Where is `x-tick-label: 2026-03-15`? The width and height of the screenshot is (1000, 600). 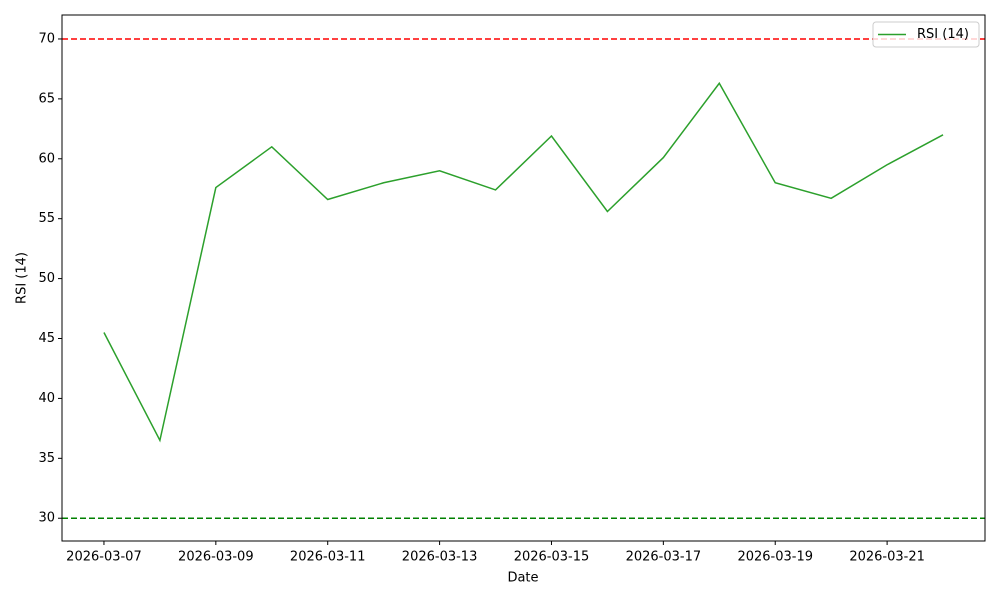 x-tick-label: 2026-03-15 is located at coordinates (552, 557).